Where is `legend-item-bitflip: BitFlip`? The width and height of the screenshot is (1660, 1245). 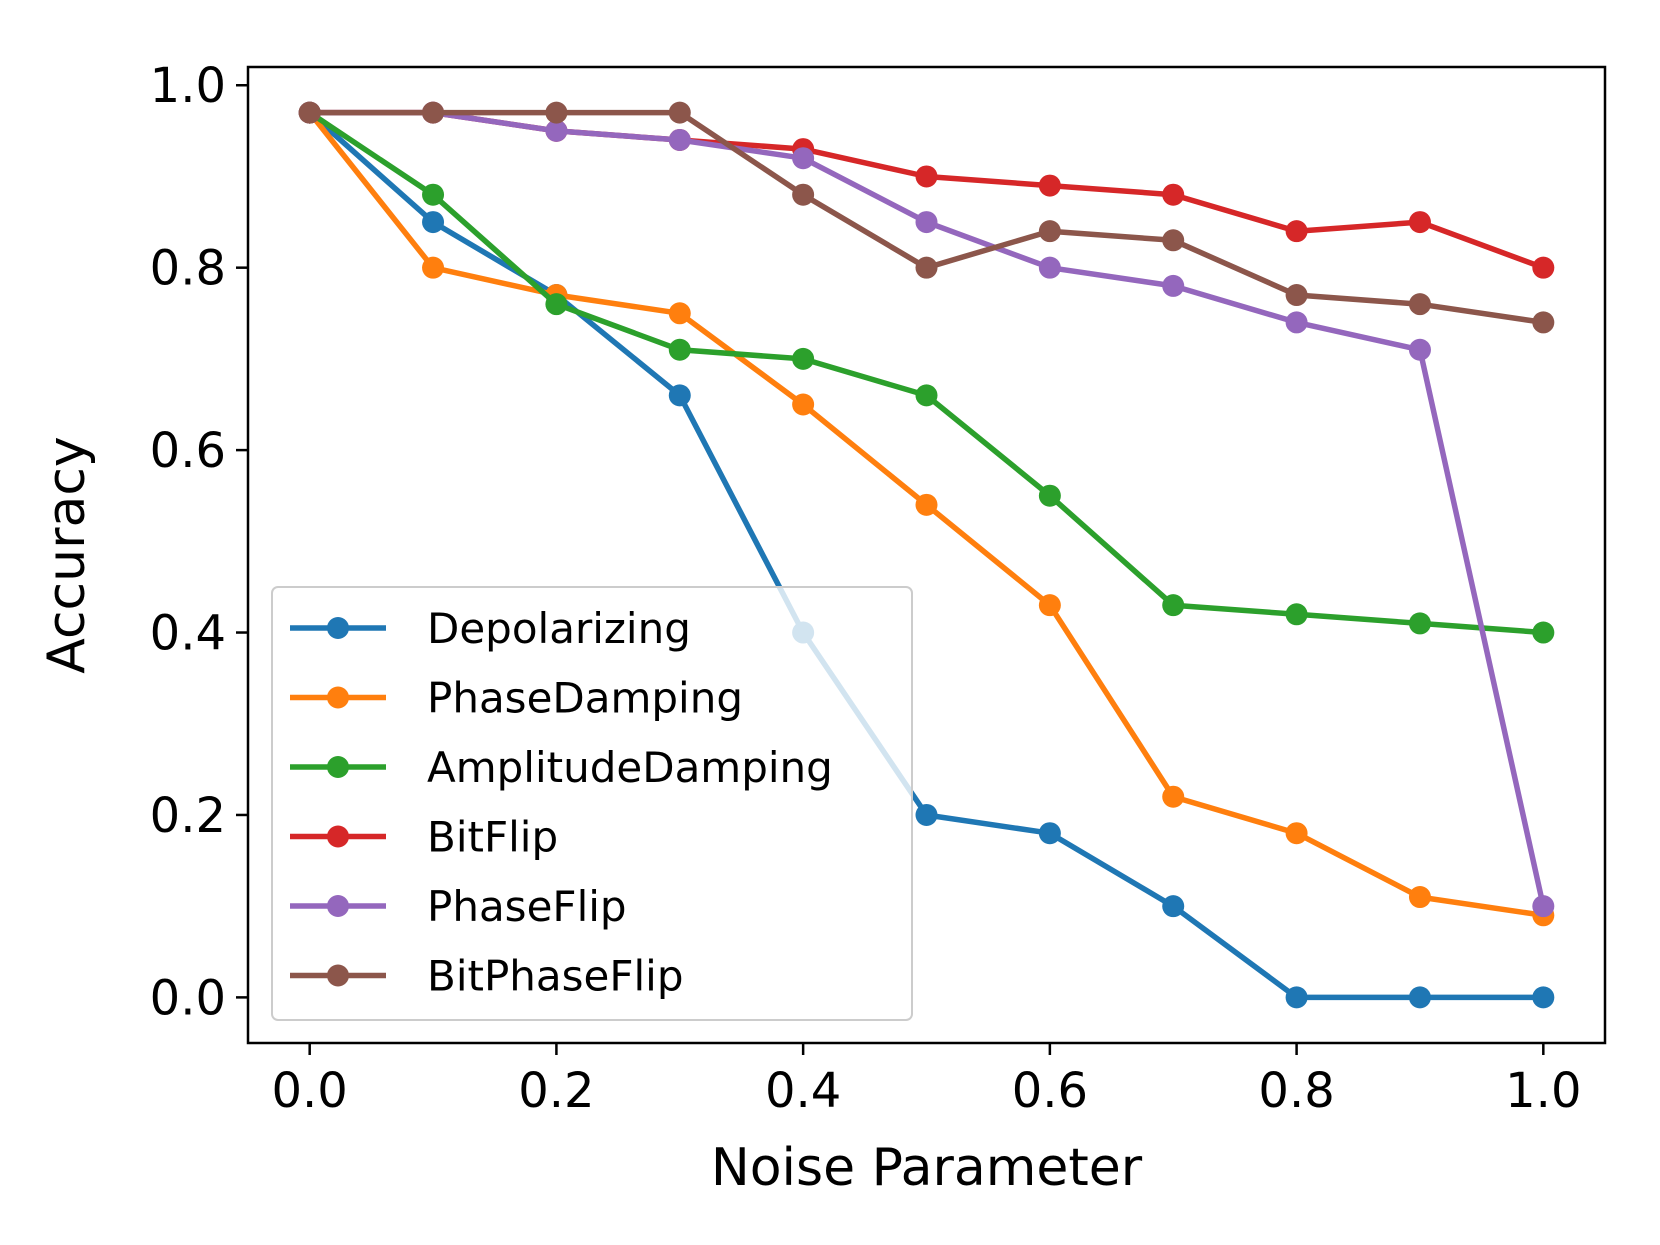 legend-item-bitflip: BitFlip is located at coordinates (424, 837).